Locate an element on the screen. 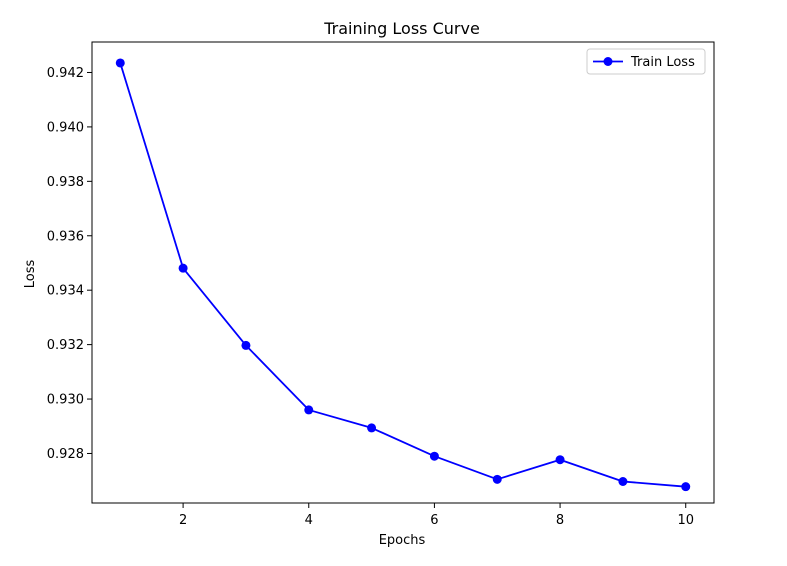  y-tick-label: 0.928 is located at coordinates (65, 454).